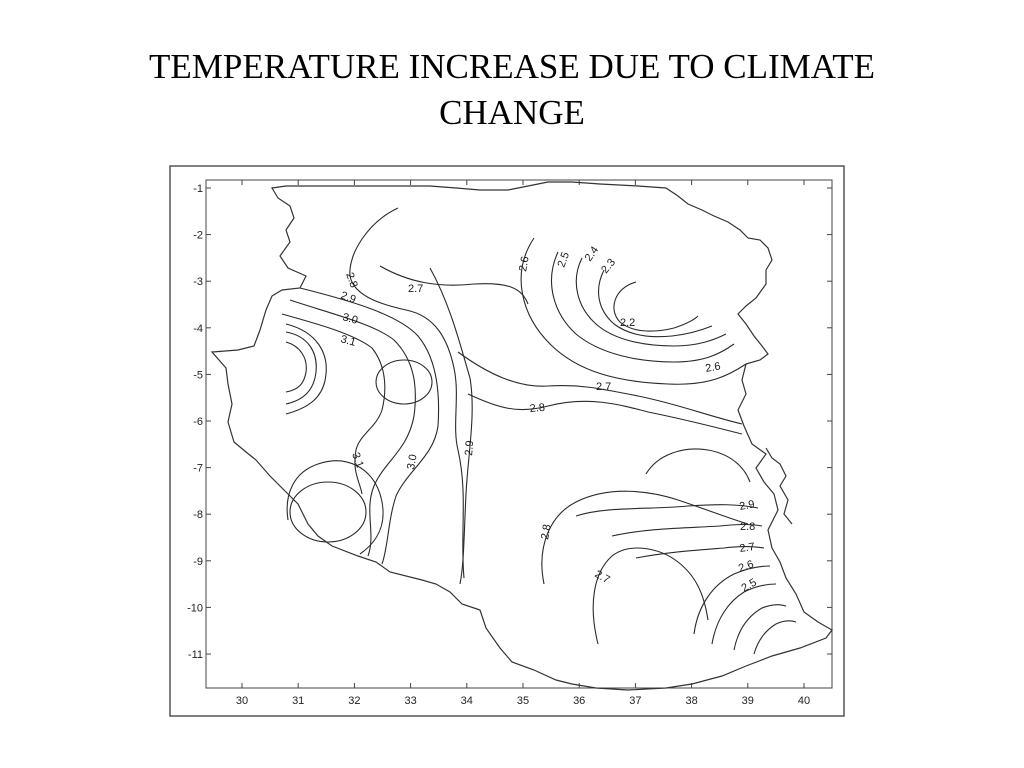 The image size is (1024, 768). I want to click on contour-2.7-se, so click(700, 552).